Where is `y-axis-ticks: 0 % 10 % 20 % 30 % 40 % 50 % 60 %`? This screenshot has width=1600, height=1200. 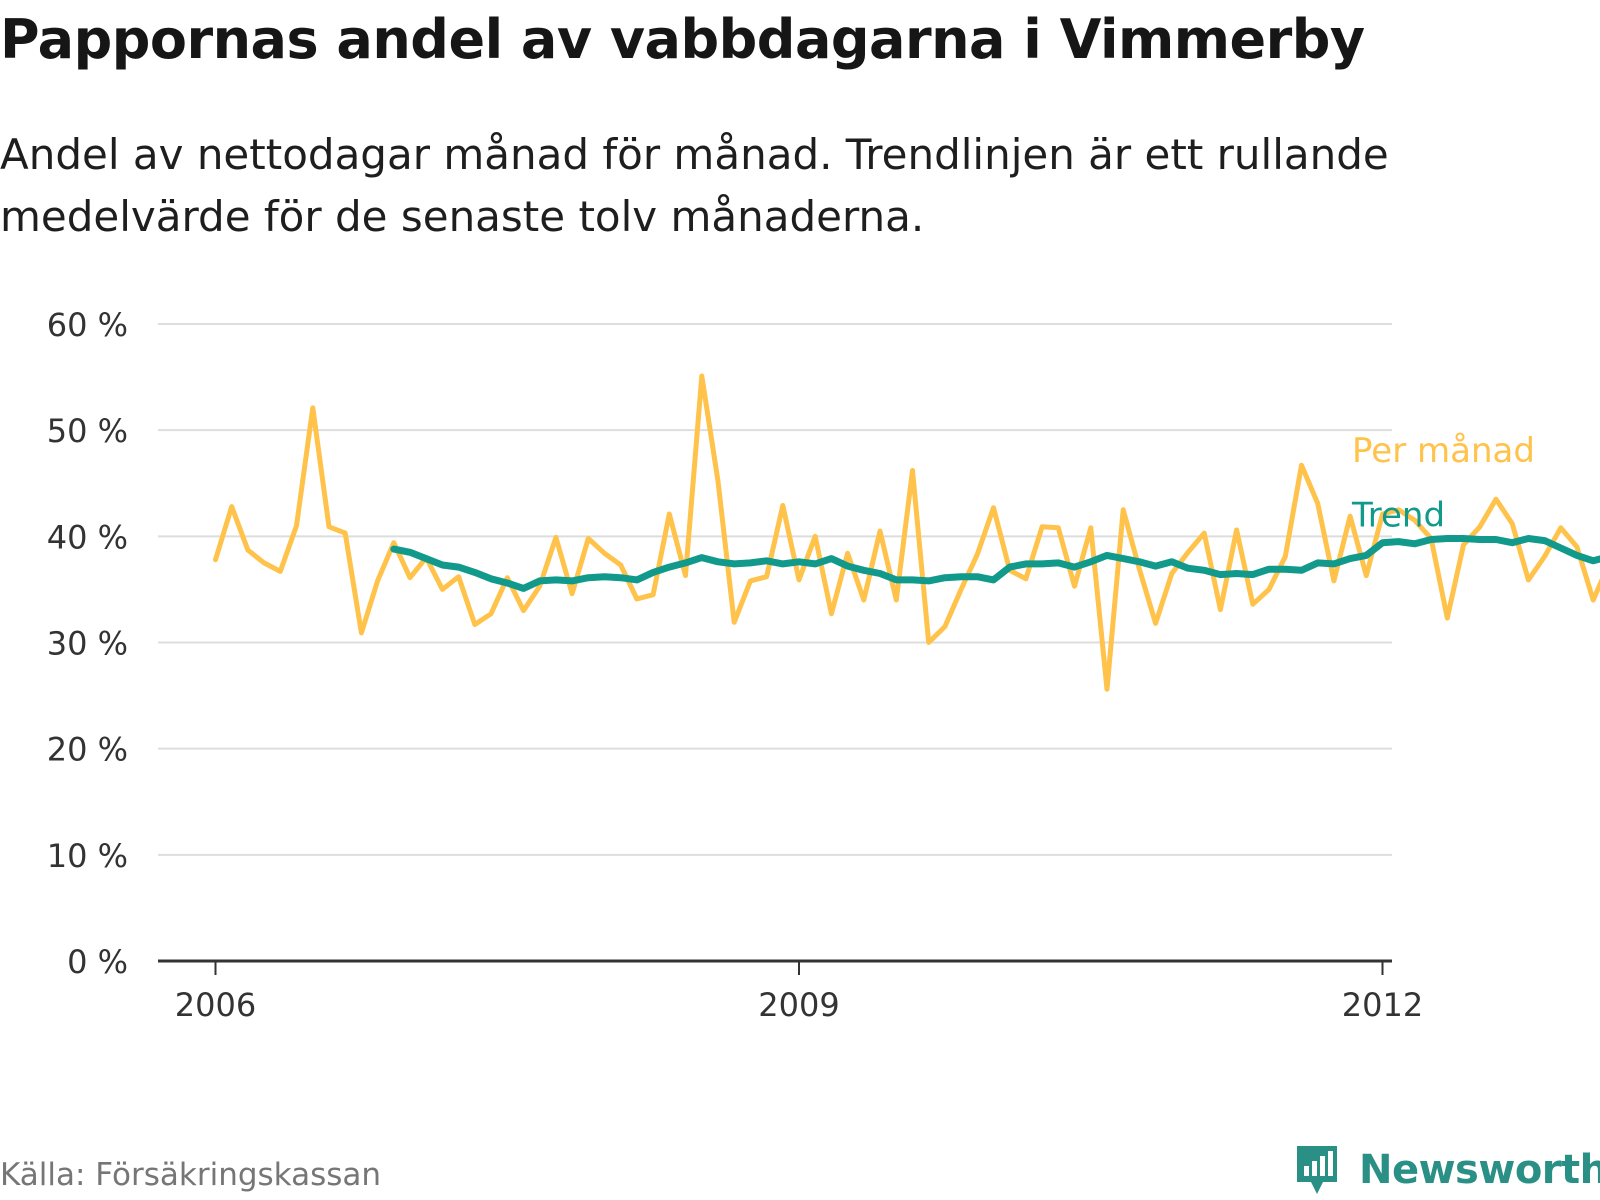
y-axis-ticks: 0 % 10 % 20 % 30 % 40 % 50 % 60 % is located at coordinates (87, 643).